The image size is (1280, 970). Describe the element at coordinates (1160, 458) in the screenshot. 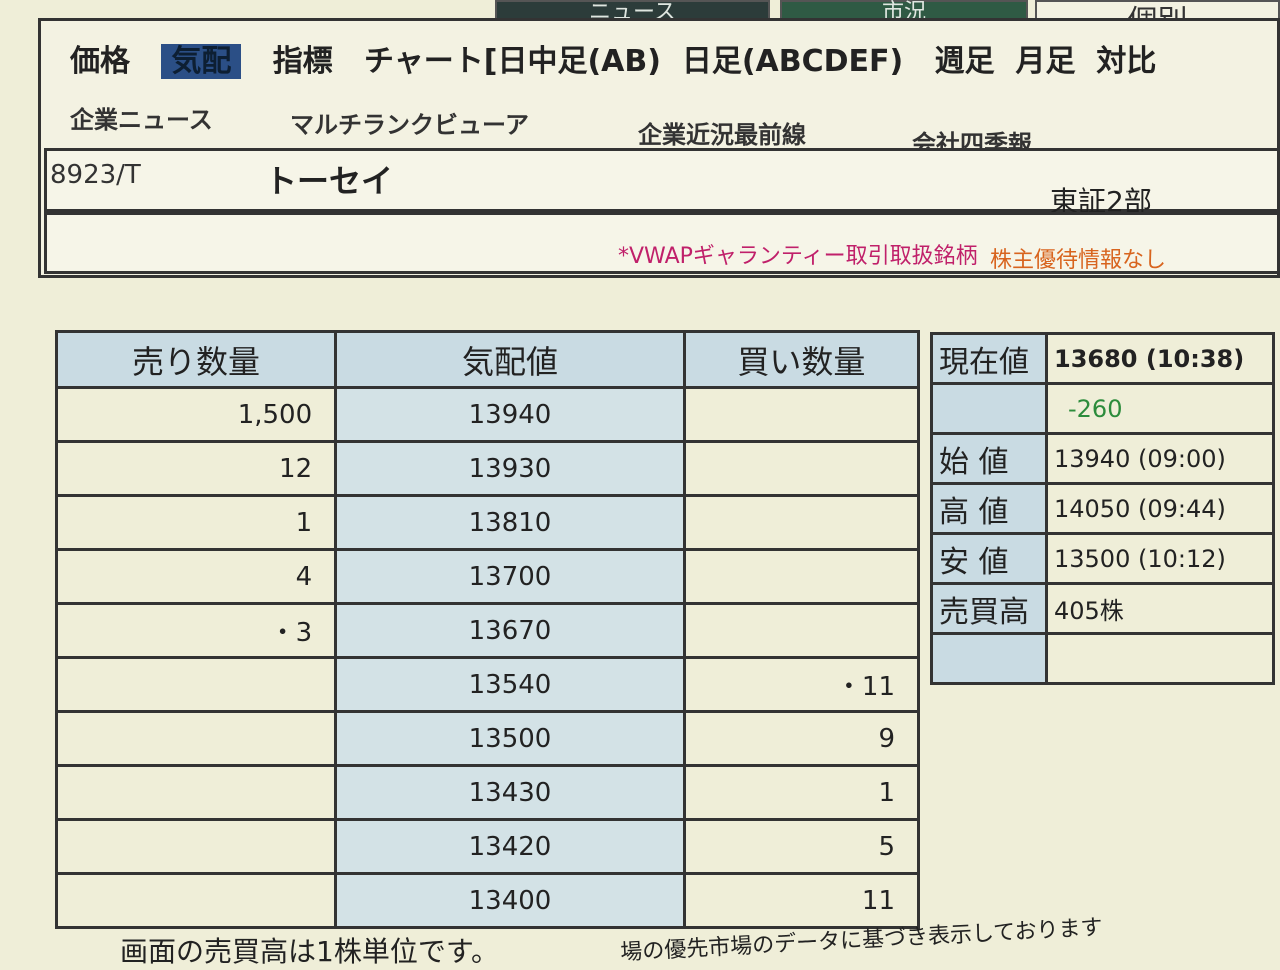

I see `info-value: 13940 (09:00)` at that location.